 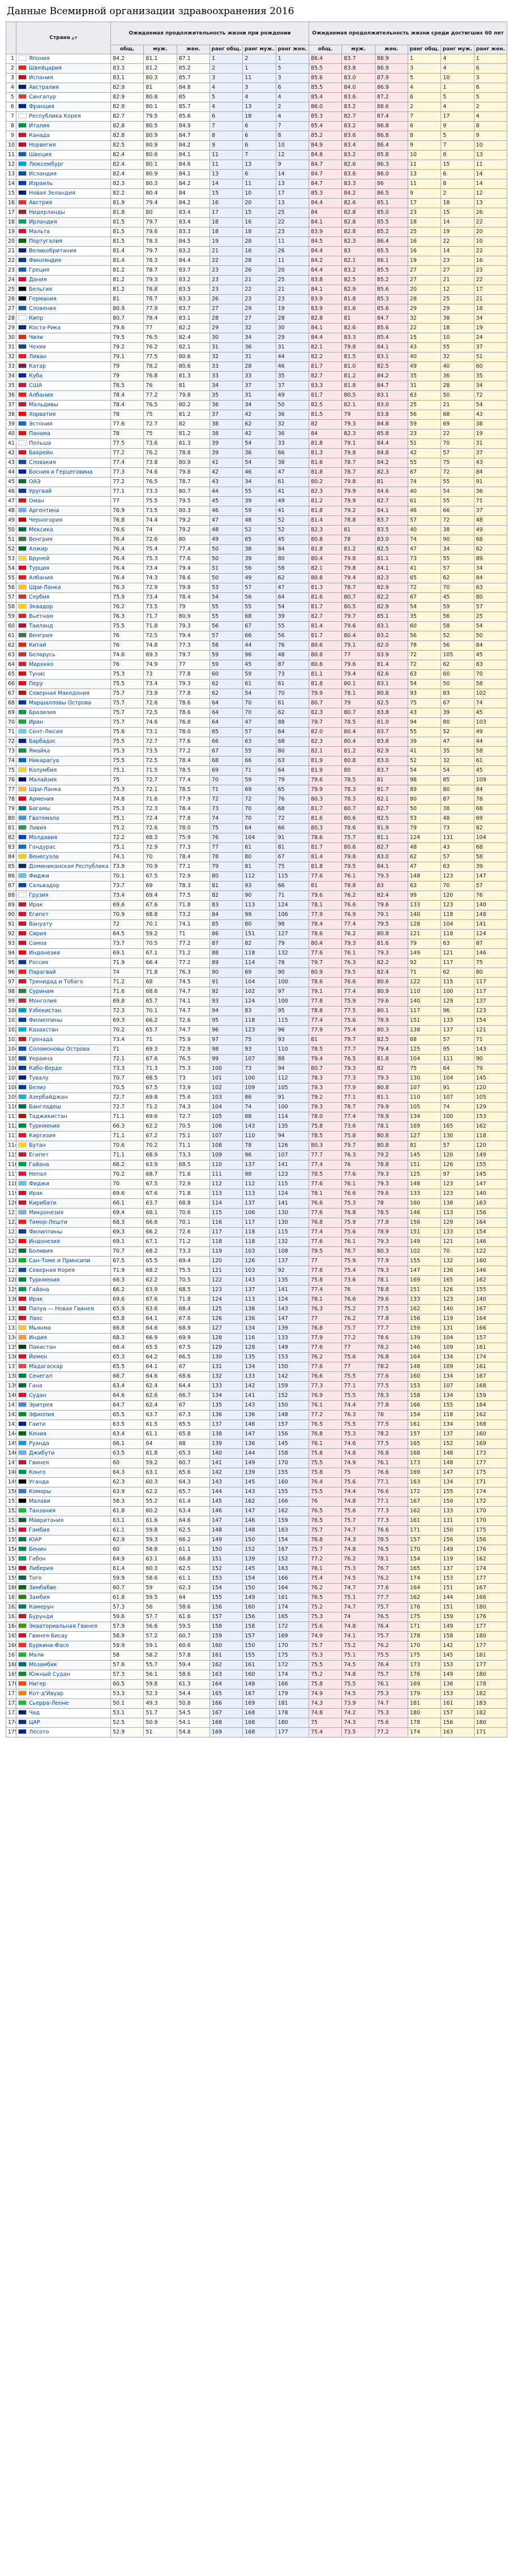 I want to click on country-cell: Германия, so click(x=64, y=299).